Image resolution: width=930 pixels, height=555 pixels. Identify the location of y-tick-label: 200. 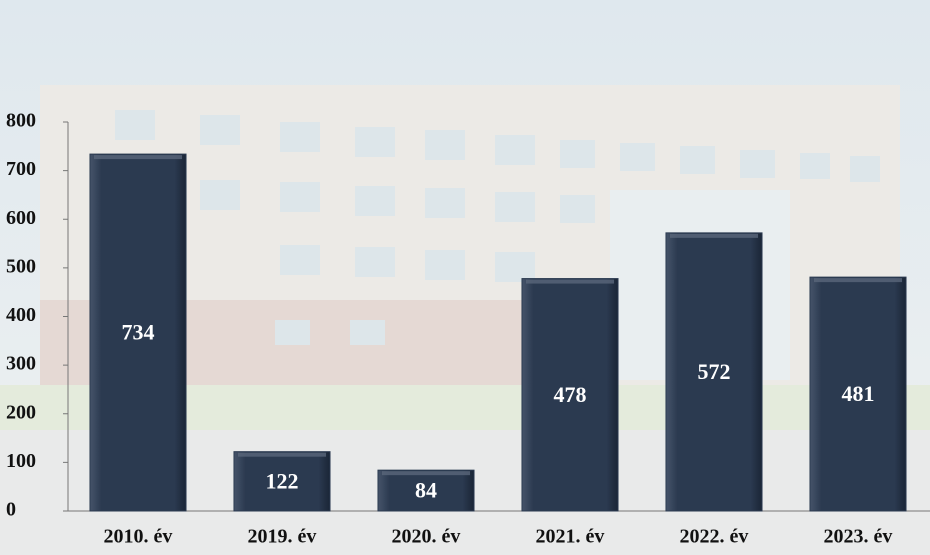
(21, 412).